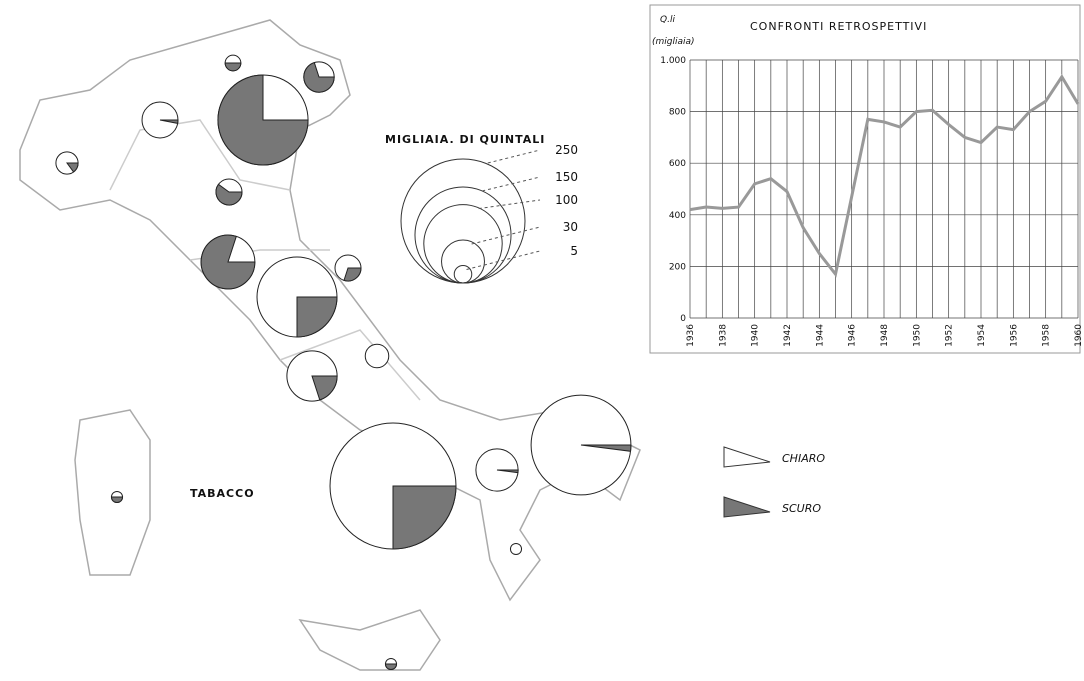 This screenshot has width=1084, height=681. I want to click on chart-title: CONFRONTI RETROSPETTIVI, so click(838, 26).